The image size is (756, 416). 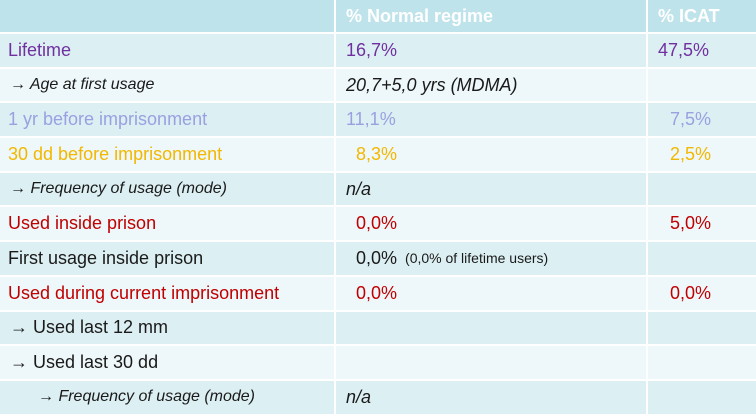 What do you see at coordinates (168, 86) in the screenshot?
I see `row-label-cell: → Age at first usage` at bounding box center [168, 86].